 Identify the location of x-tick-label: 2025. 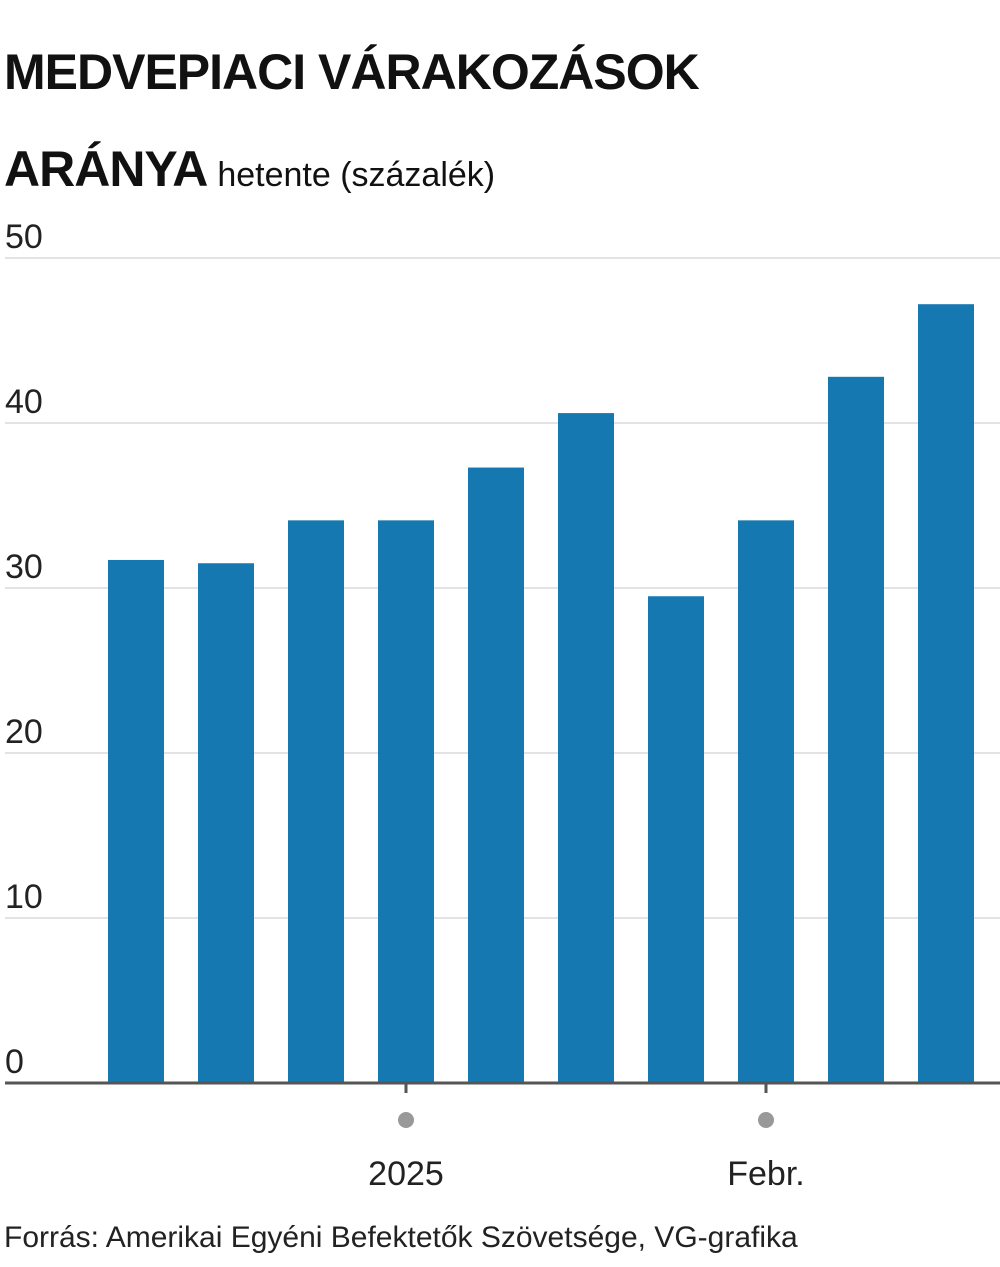
(406, 1174).